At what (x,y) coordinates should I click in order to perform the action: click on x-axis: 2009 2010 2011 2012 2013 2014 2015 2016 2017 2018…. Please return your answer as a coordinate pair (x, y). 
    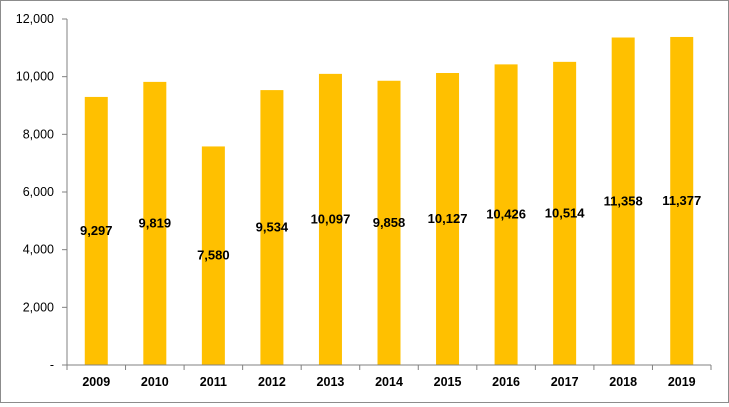
    Looking at the image, I should click on (389, 376).